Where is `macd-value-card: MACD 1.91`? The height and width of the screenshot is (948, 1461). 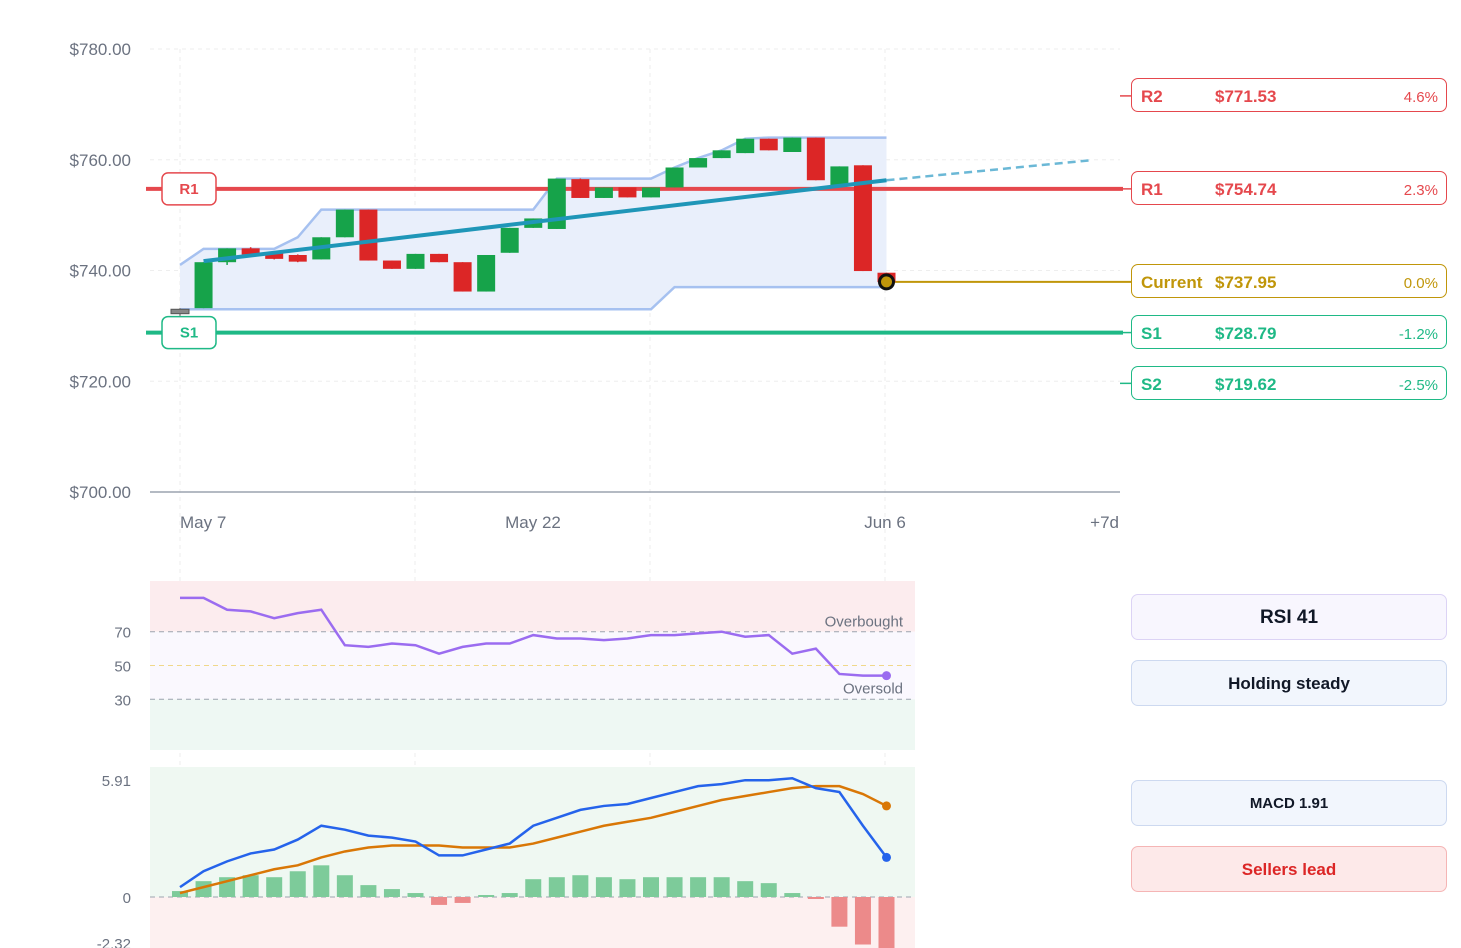 macd-value-card: MACD 1.91 is located at coordinates (1289, 803).